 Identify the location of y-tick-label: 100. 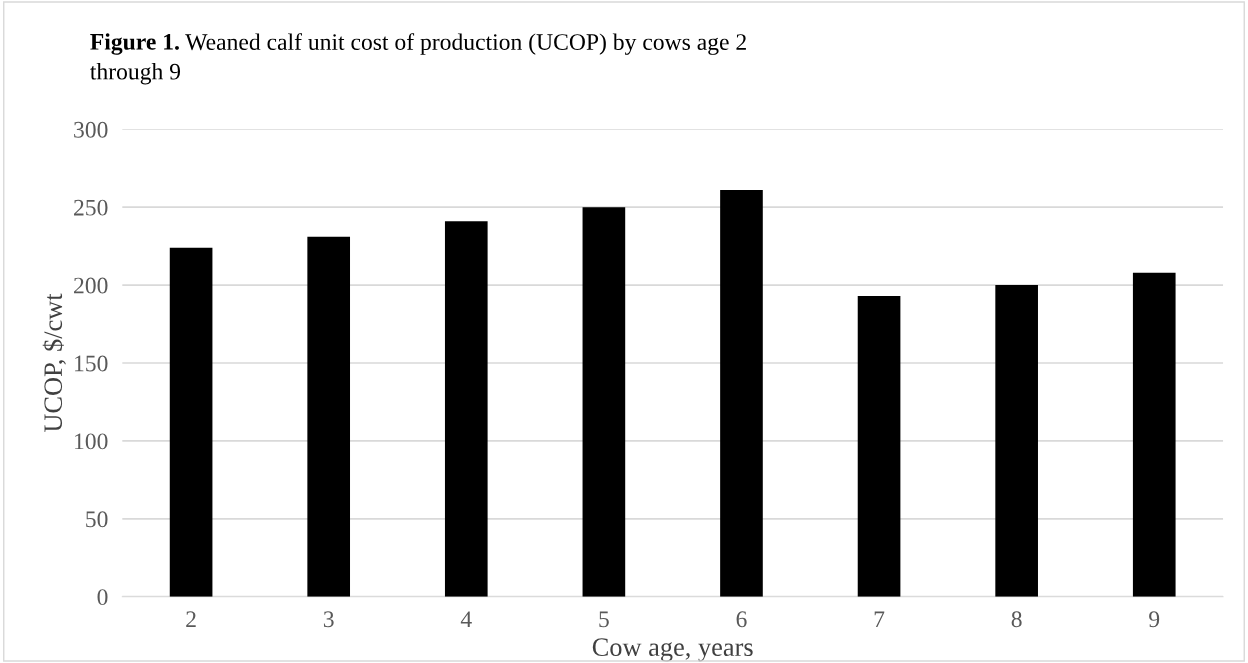
(91, 441).